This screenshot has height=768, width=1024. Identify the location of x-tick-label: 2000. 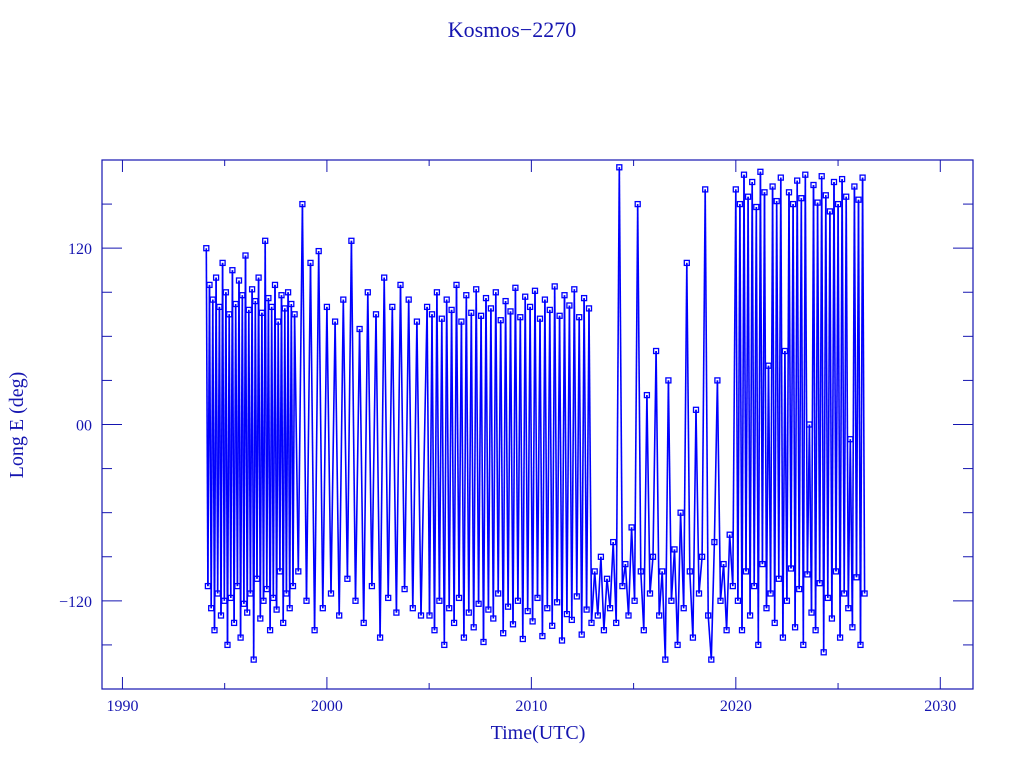
(327, 706).